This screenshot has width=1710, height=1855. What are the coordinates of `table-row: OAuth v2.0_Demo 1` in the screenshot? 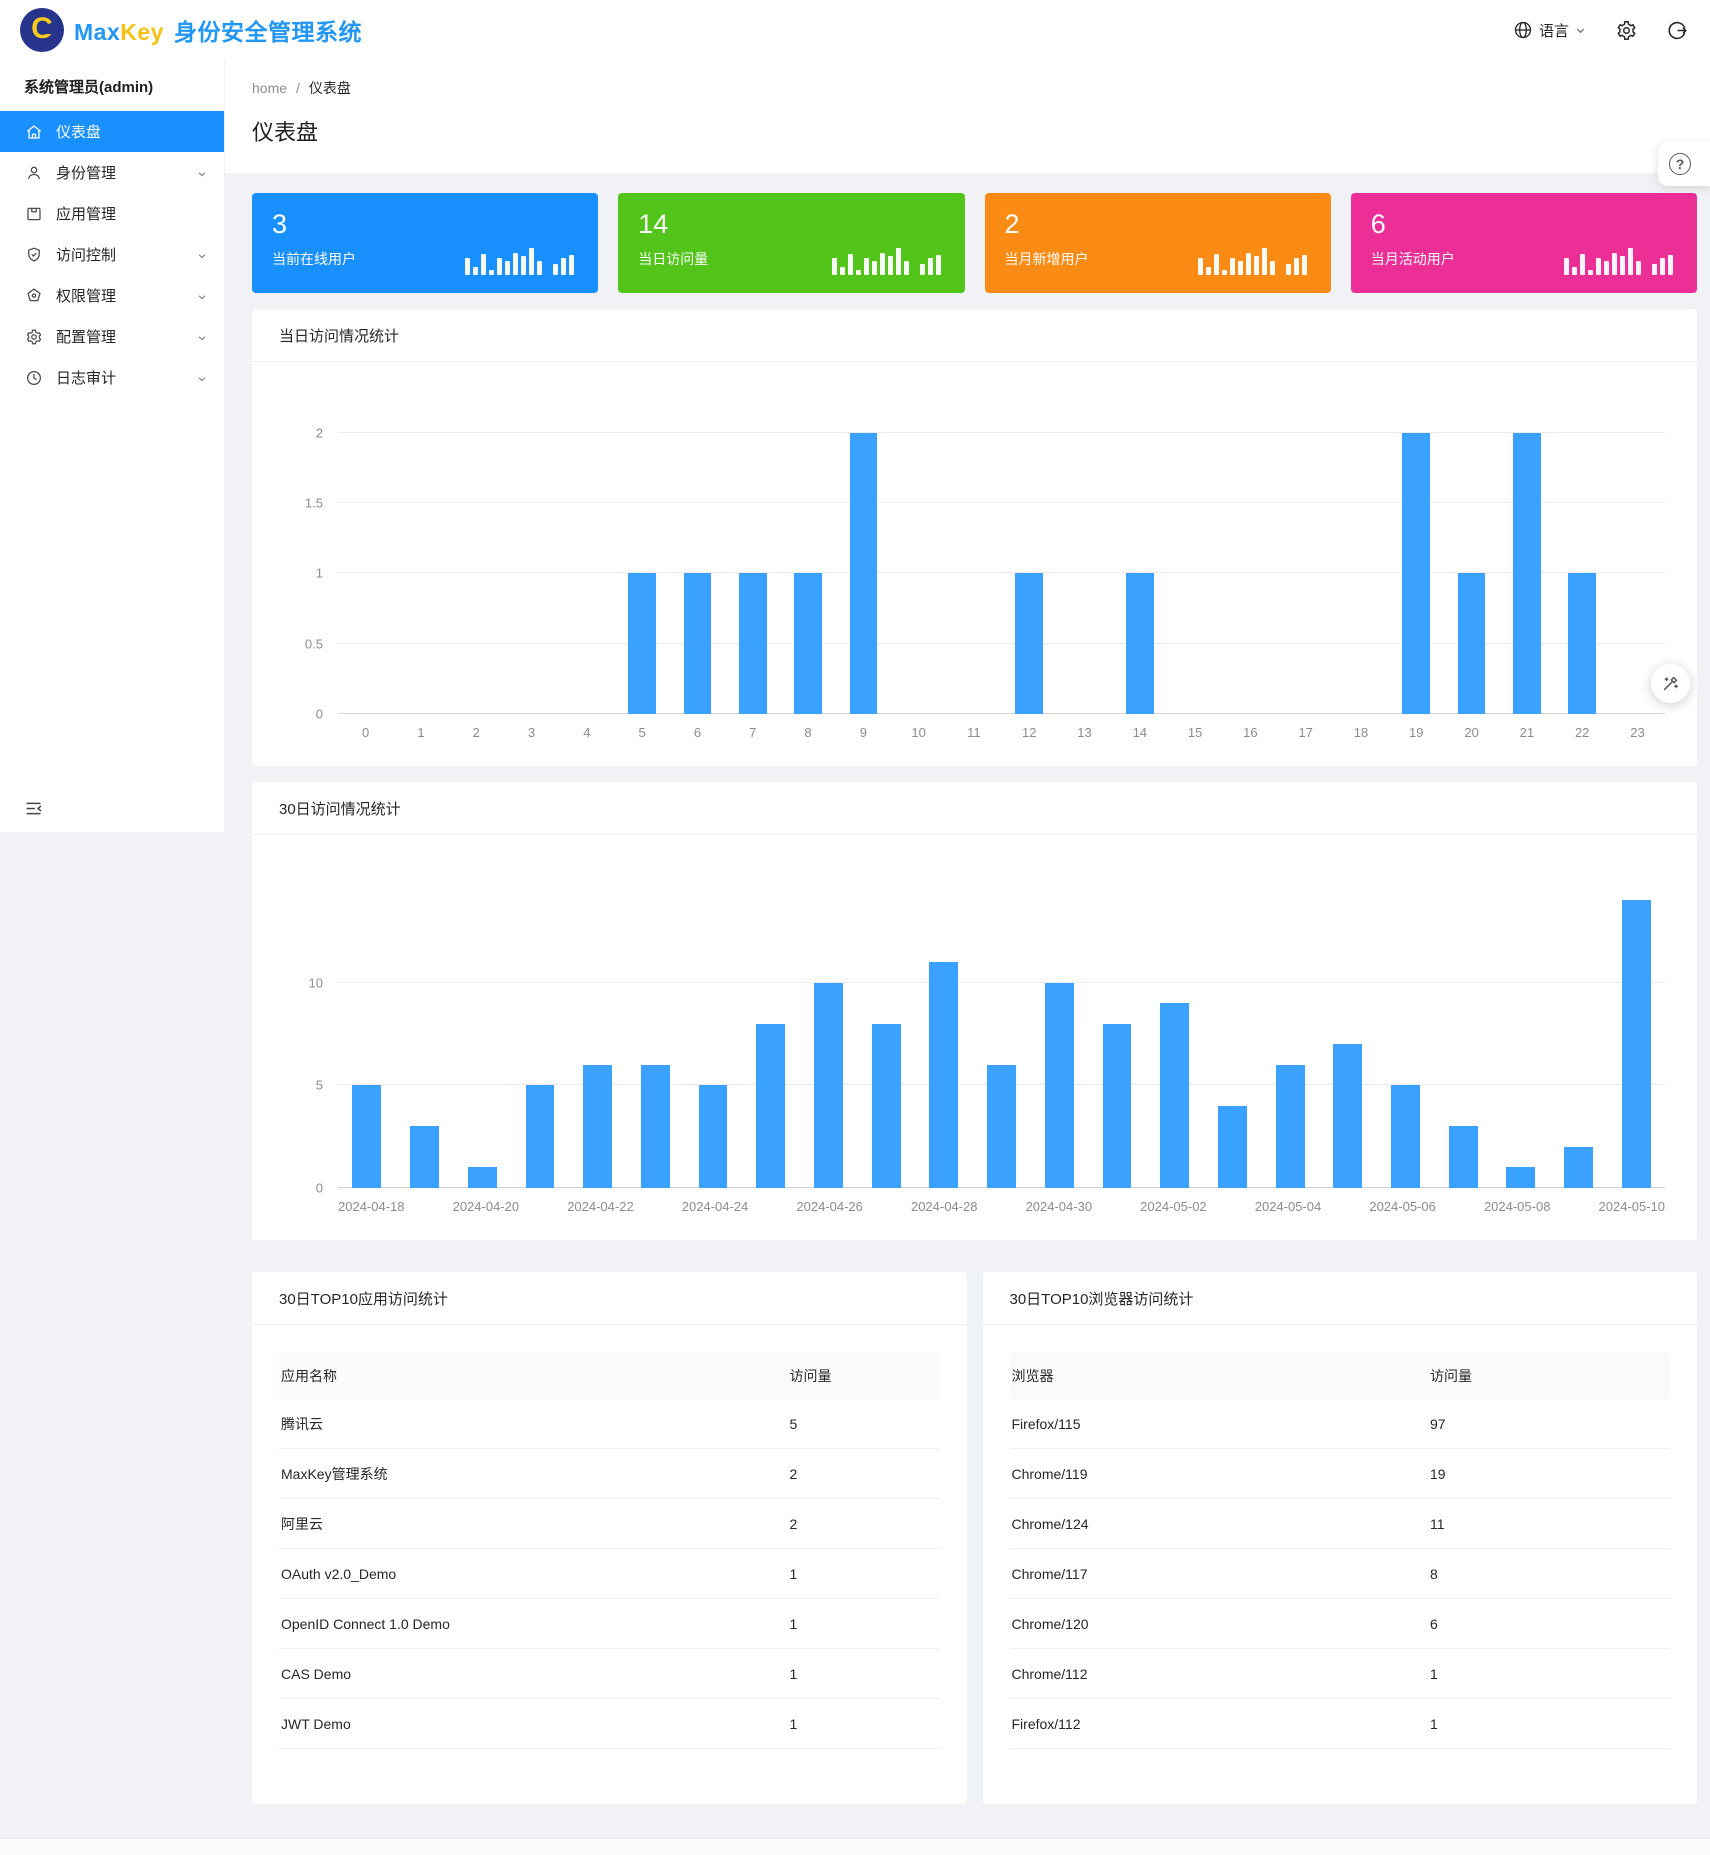 It's located at (609, 1574).